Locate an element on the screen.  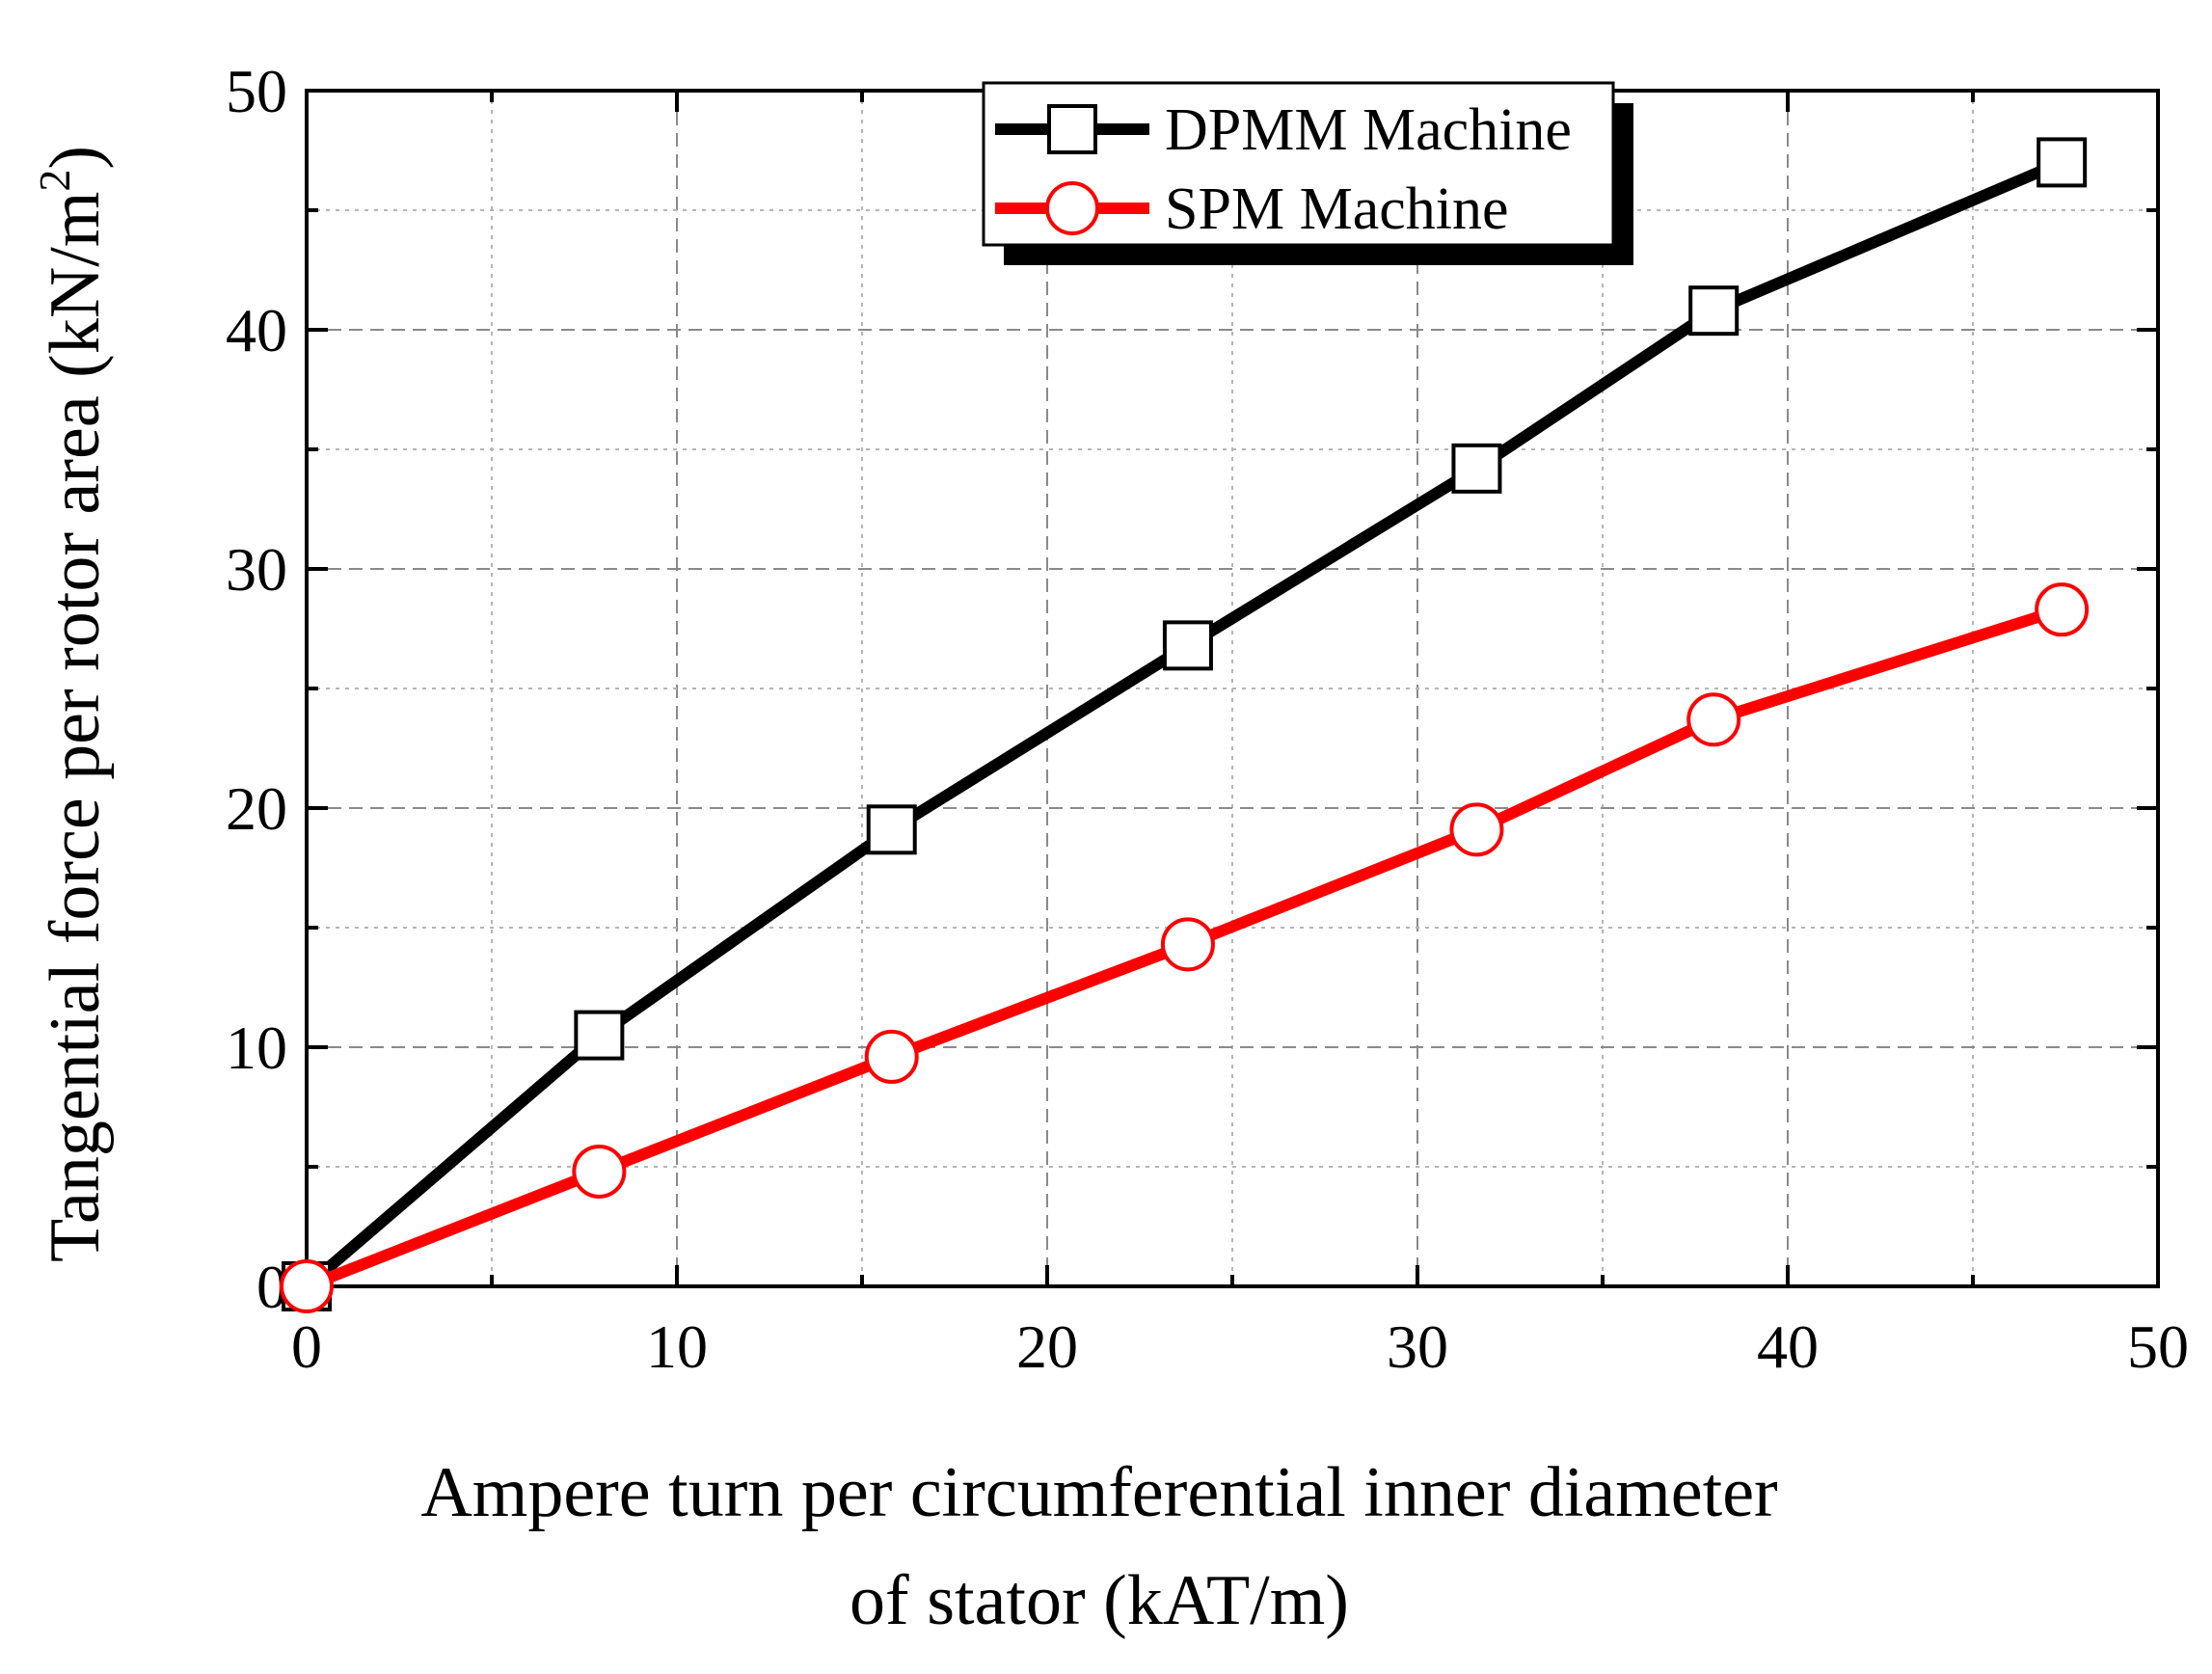
x-tick-label: 50 is located at coordinates (2158, 1346).